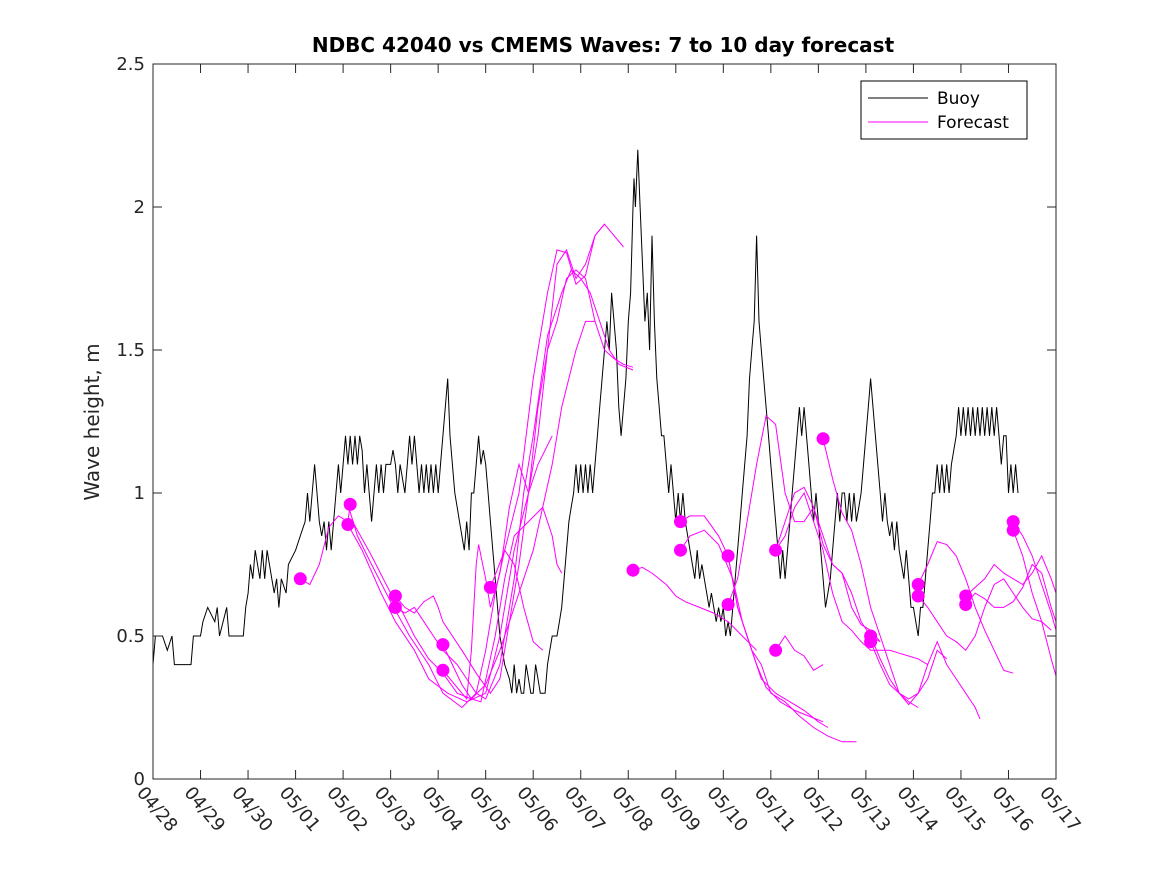 This screenshot has height=875, width=1167. Describe the element at coordinates (139, 493) in the screenshot. I see `y-tick-label-2: 1` at that location.